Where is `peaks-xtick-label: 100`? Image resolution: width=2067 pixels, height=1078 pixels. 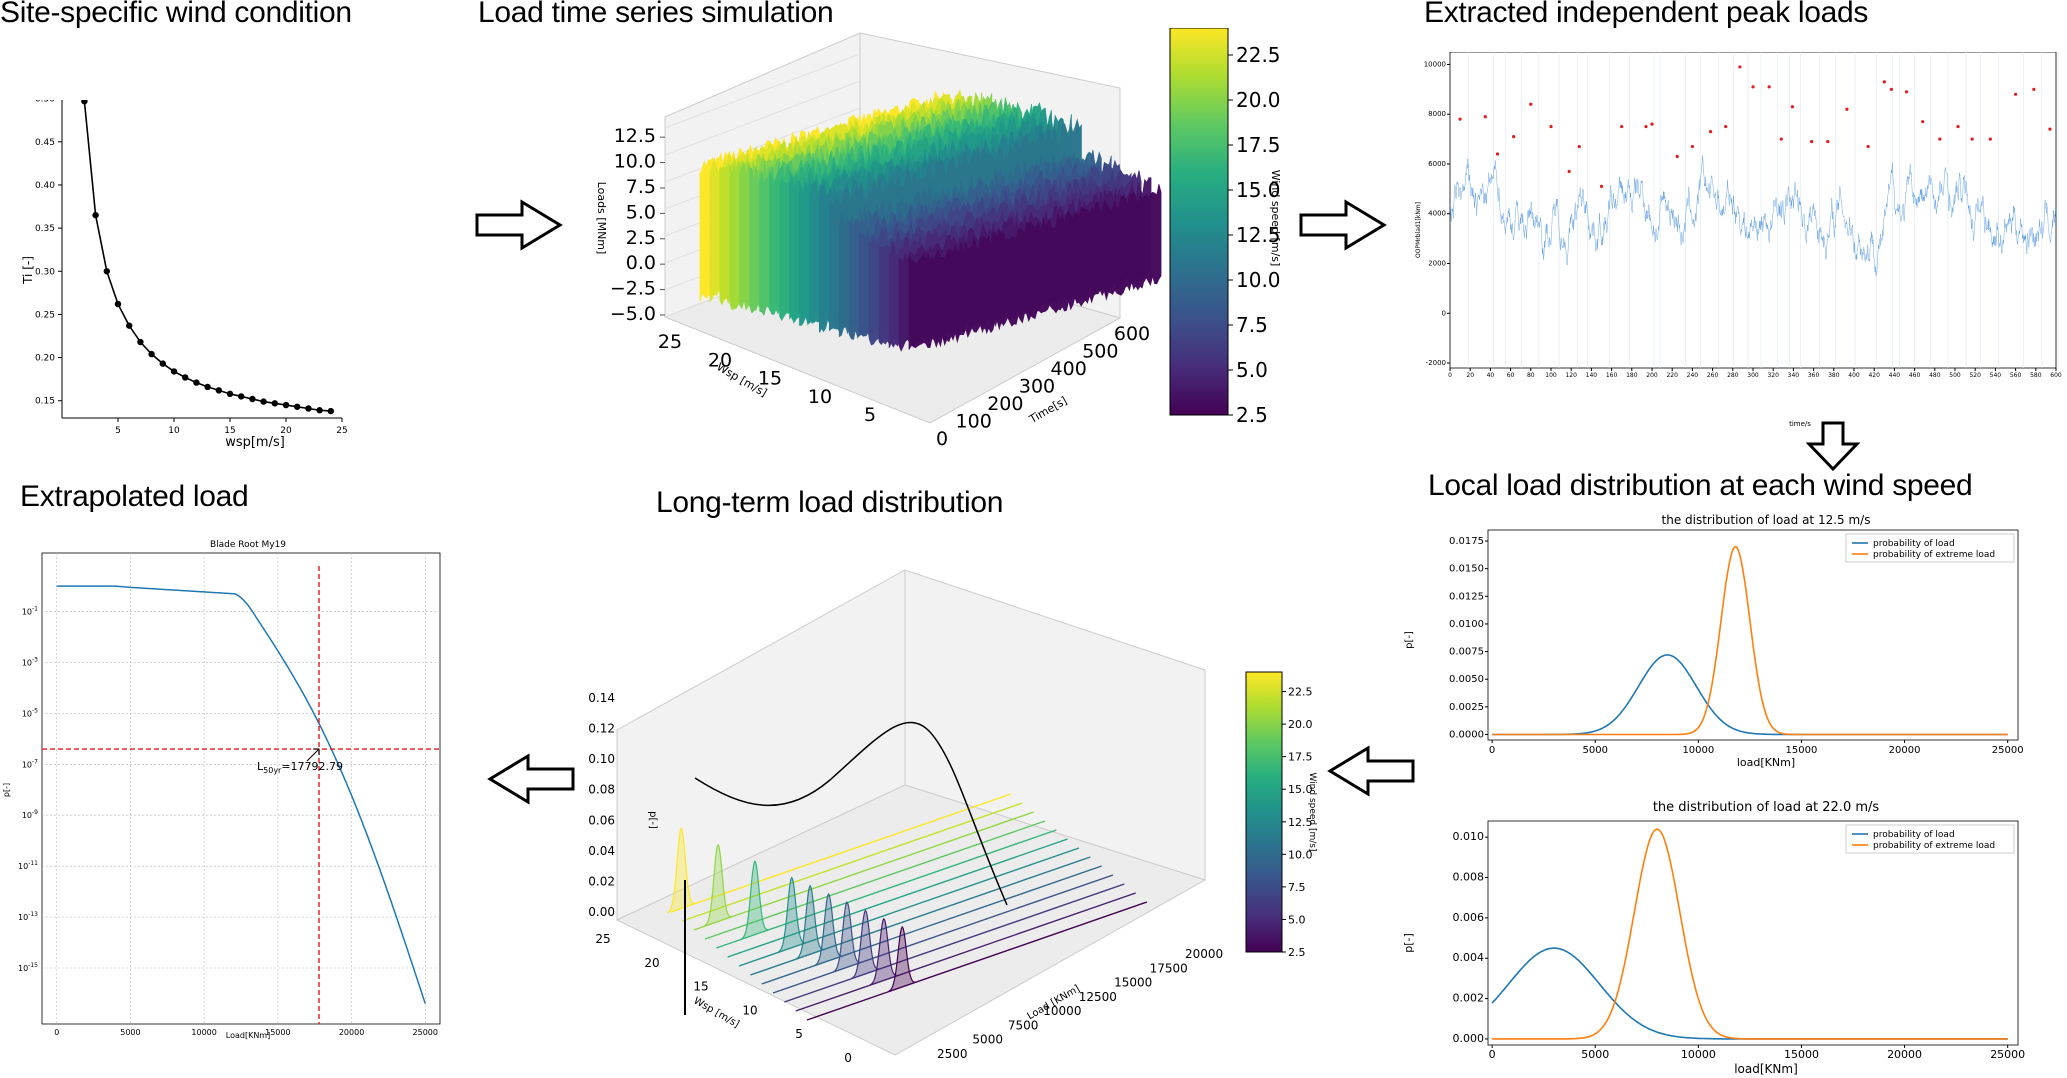
peaks-xtick-label: 100 is located at coordinates (1551, 375).